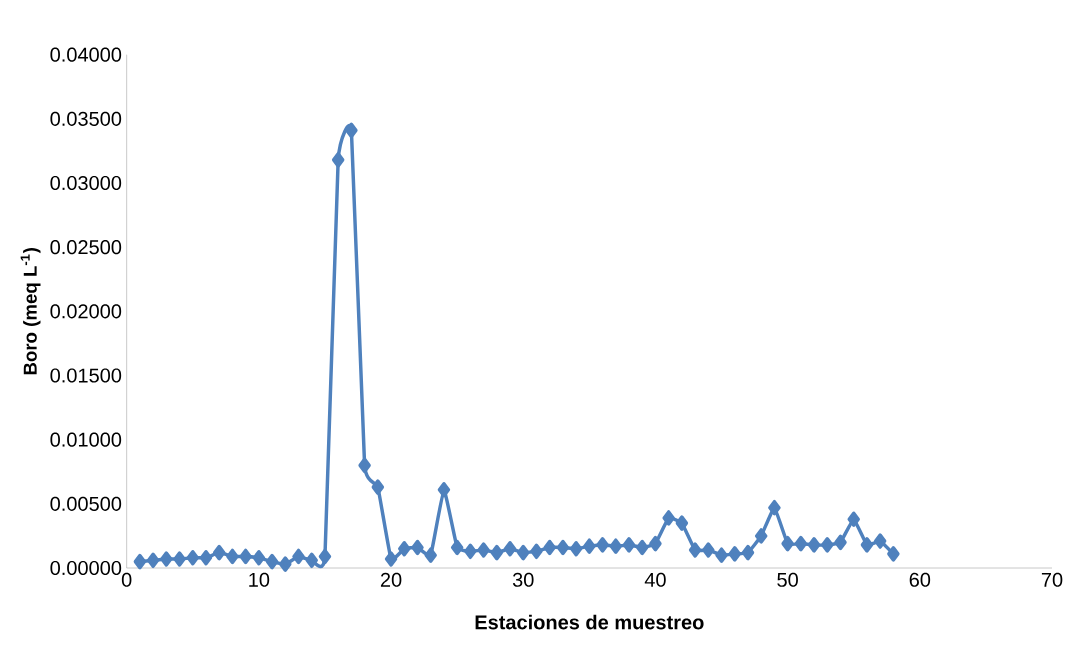 This screenshot has height=655, width=1092. I want to click on y-tick-label: 0.02500, so click(86, 247).